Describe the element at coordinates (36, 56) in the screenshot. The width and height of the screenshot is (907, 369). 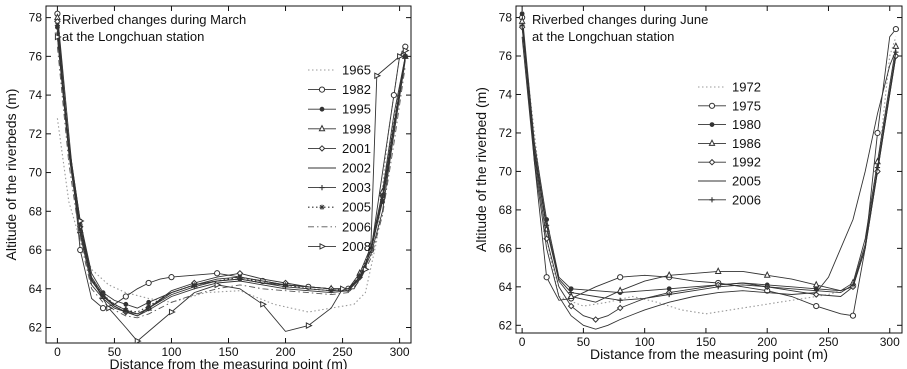
I see `chart1-y-tick-label: 76` at that location.